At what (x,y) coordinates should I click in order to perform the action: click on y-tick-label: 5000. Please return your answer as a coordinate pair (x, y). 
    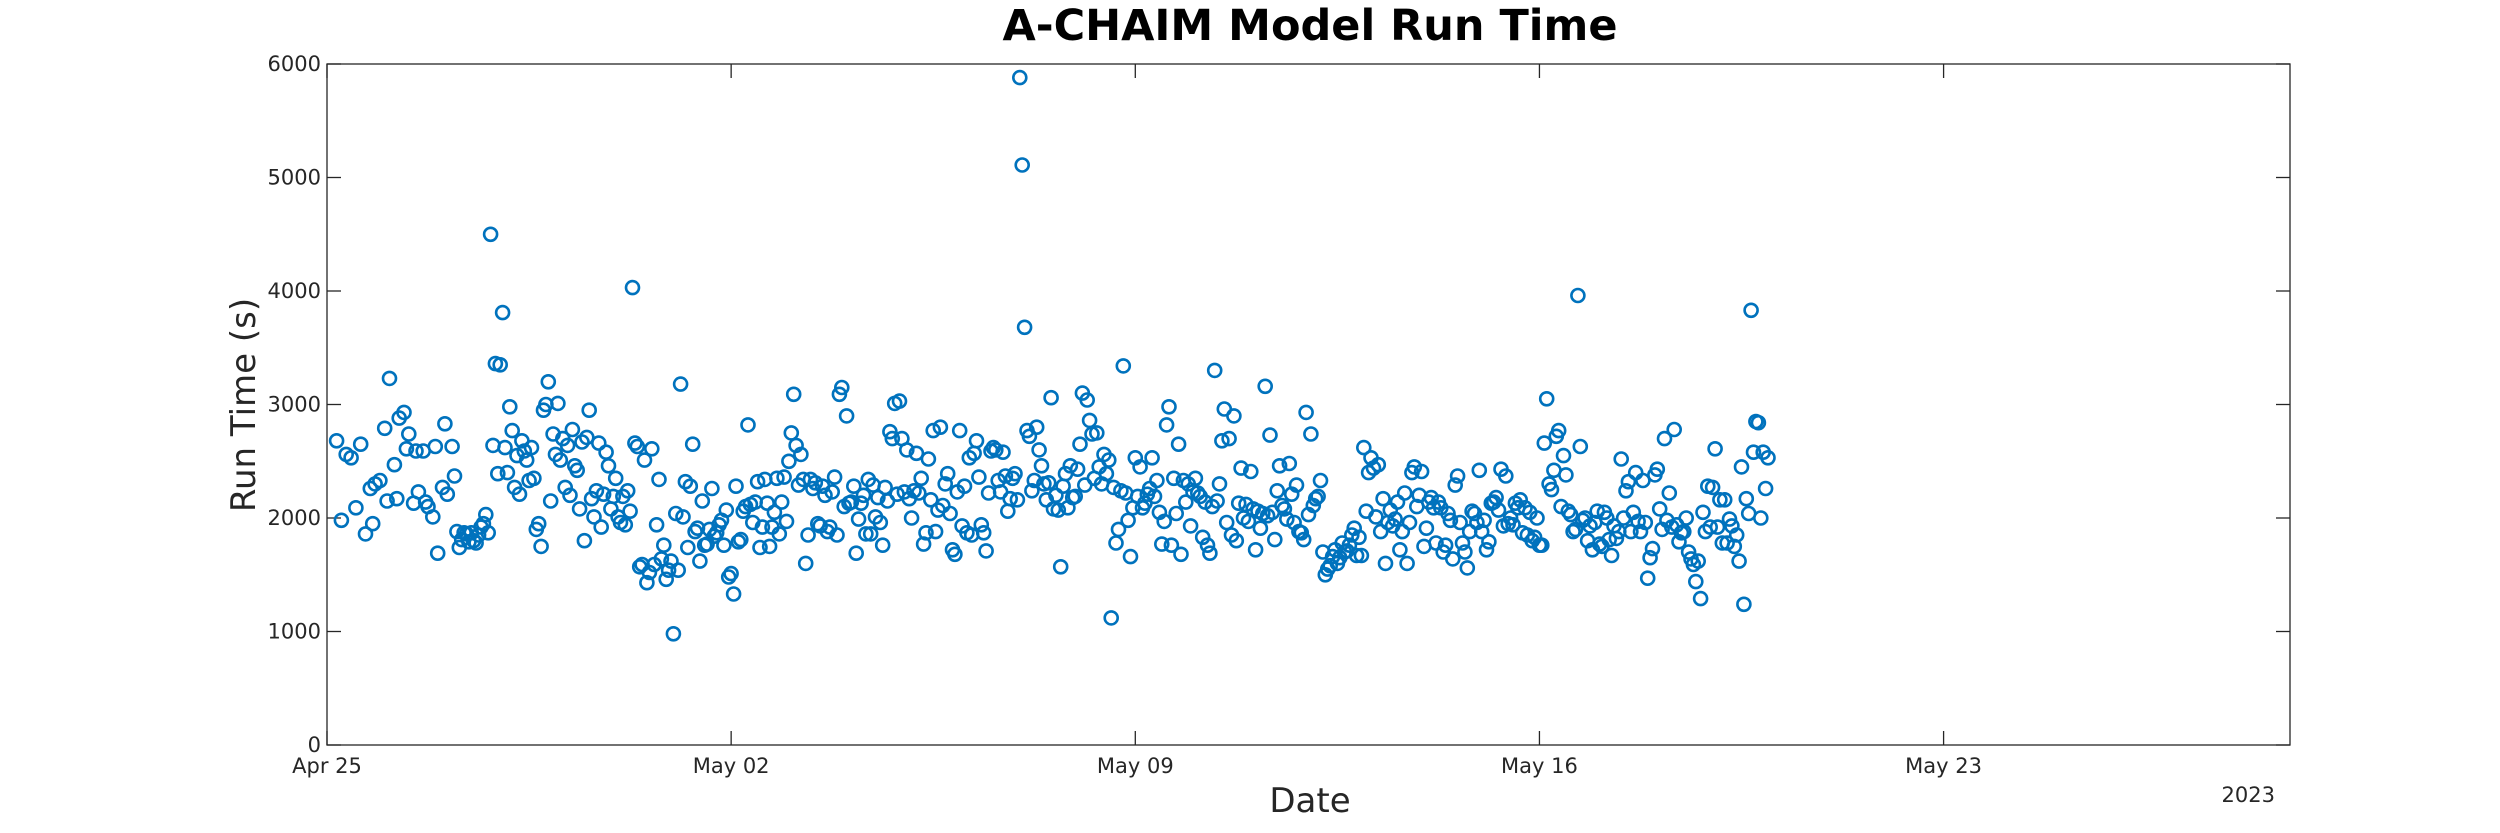
    Looking at the image, I should click on (294, 178).